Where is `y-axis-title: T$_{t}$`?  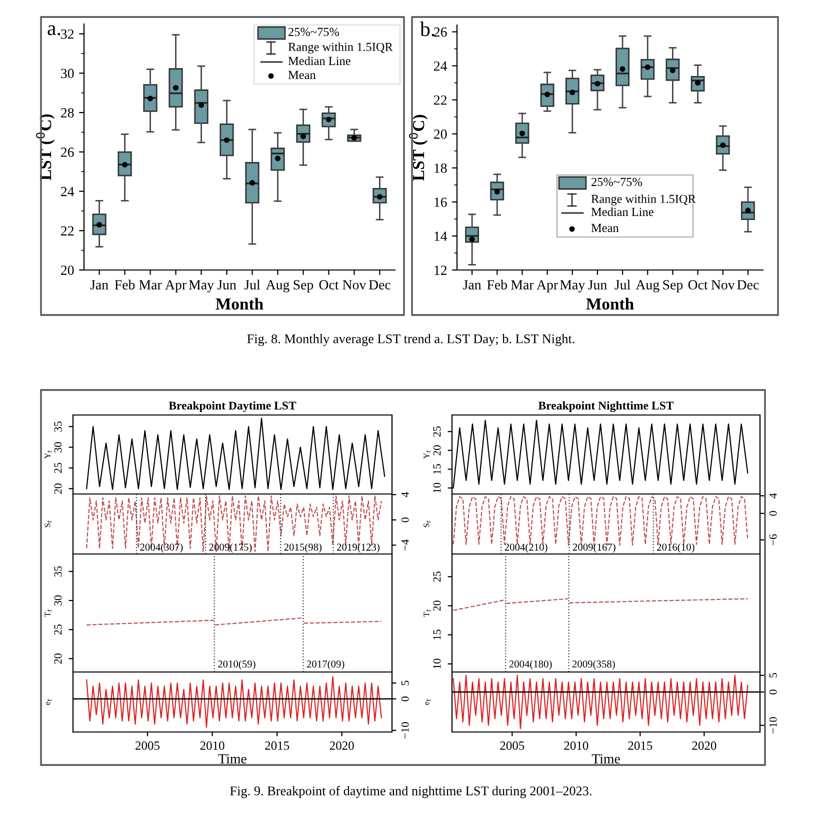 y-axis-title: T$_{t}$ is located at coordinates (427, 613).